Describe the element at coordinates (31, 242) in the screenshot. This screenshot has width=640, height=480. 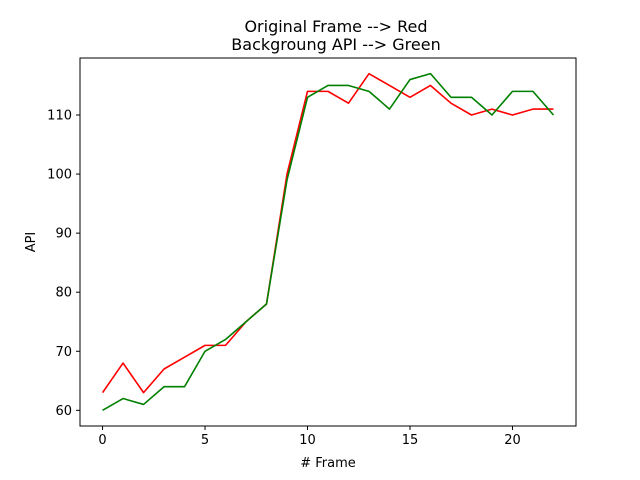
I see `y-axis-label: API` at that location.